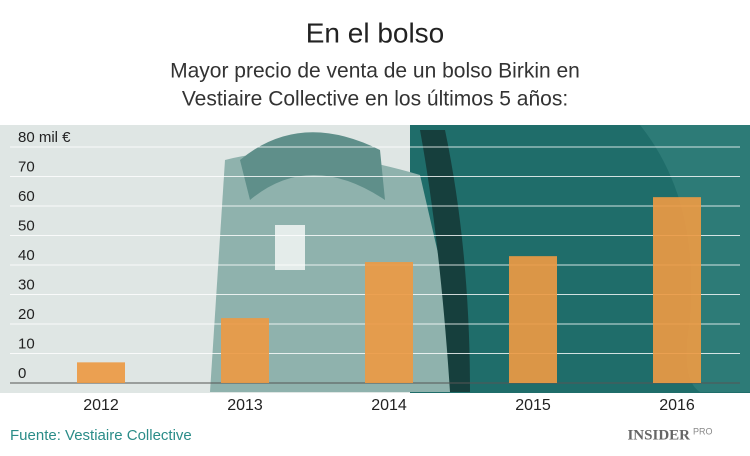  What do you see at coordinates (533, 405) in the screenshot?
I see `x-tick-label: 2015` at bounding box center [533, 405].